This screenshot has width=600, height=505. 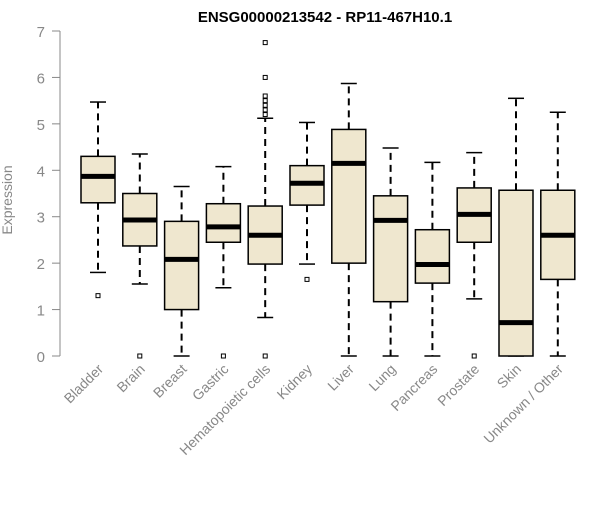 What do you see at coordinates (84, 384) in the screenshot?
I see `x-tick-label: Bladder` at bounding box center [84, 384].